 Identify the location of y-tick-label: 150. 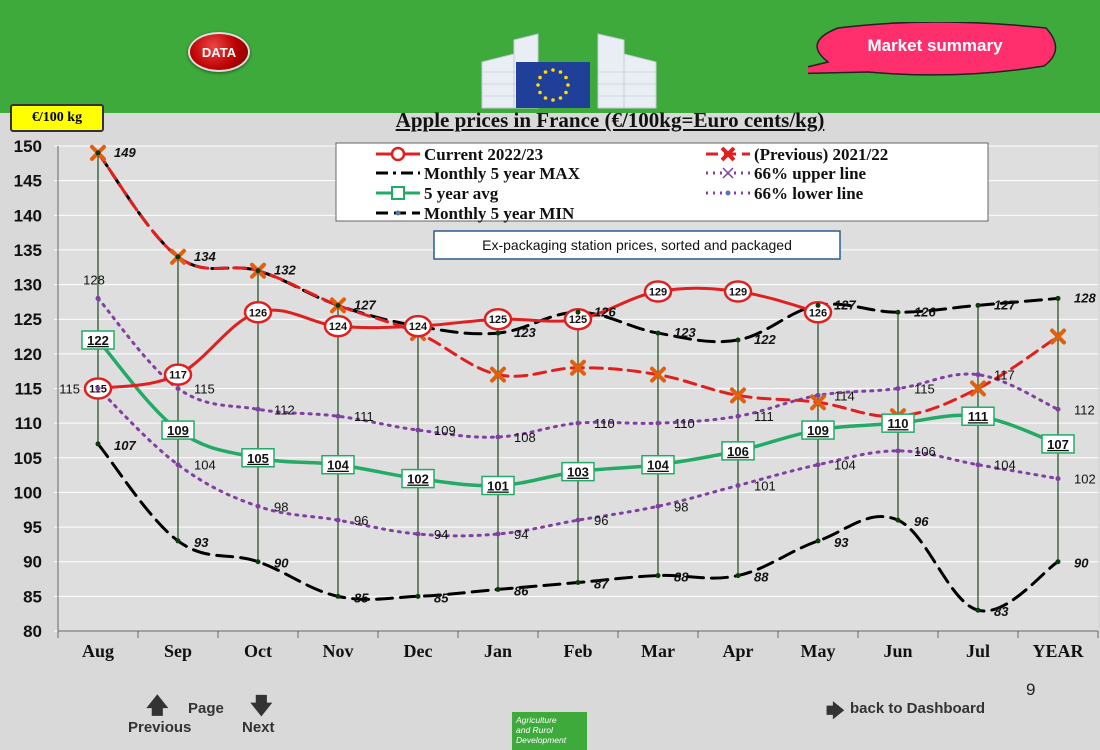
(28, 146).